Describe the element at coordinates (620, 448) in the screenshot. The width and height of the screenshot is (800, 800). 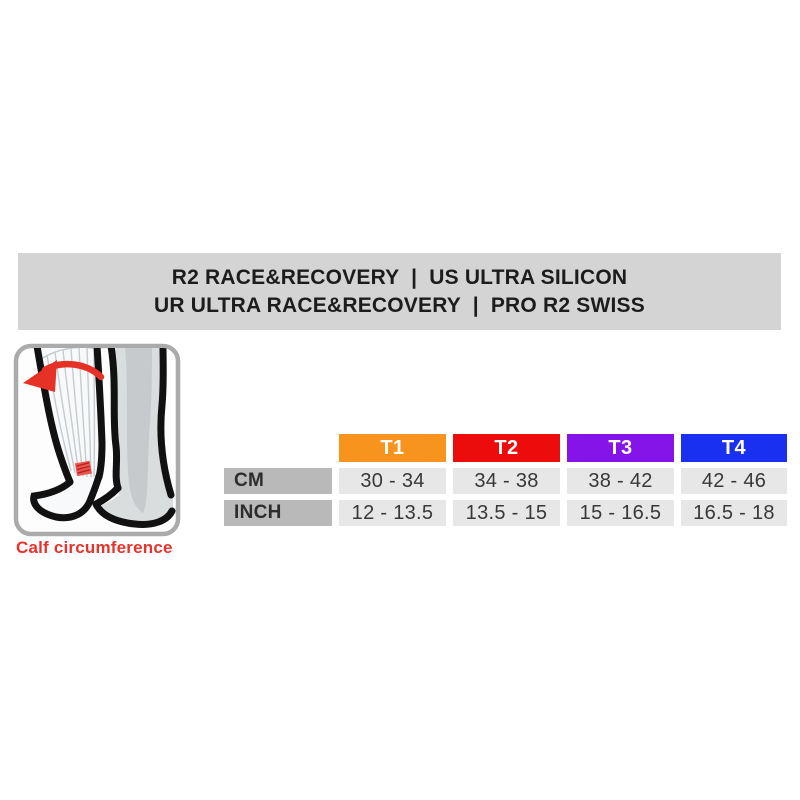
I see `size-header-t3: T3` at that location.